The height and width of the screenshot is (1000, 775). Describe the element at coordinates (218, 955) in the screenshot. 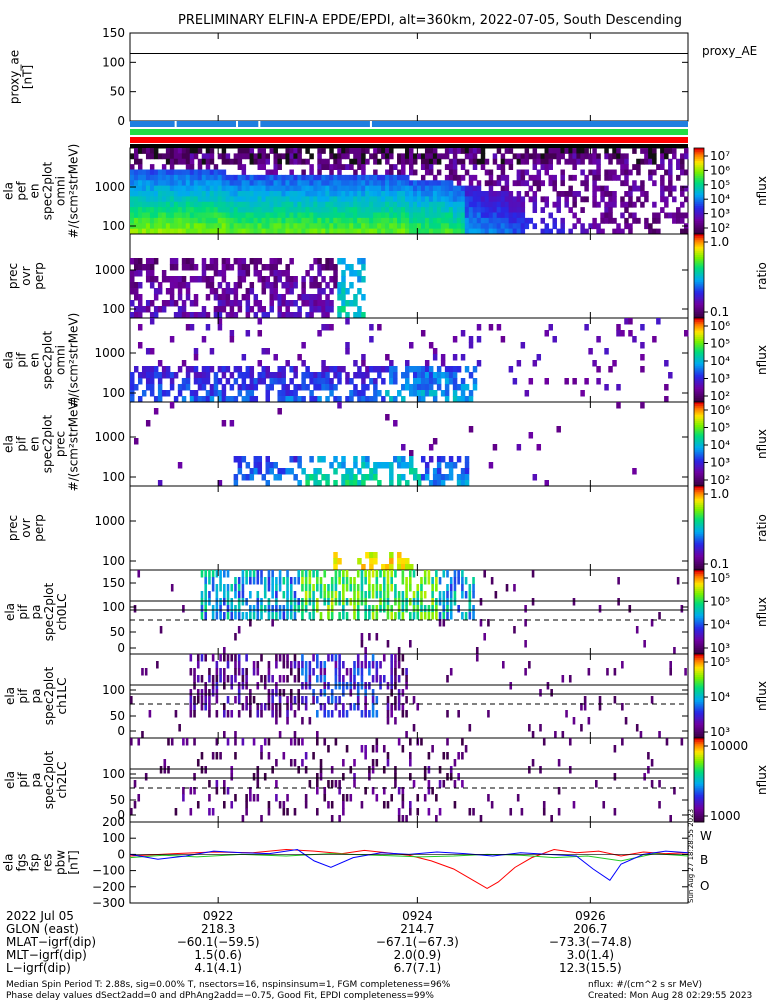

I see `xaxis-row-value: 1.5(0.6)` at that location.